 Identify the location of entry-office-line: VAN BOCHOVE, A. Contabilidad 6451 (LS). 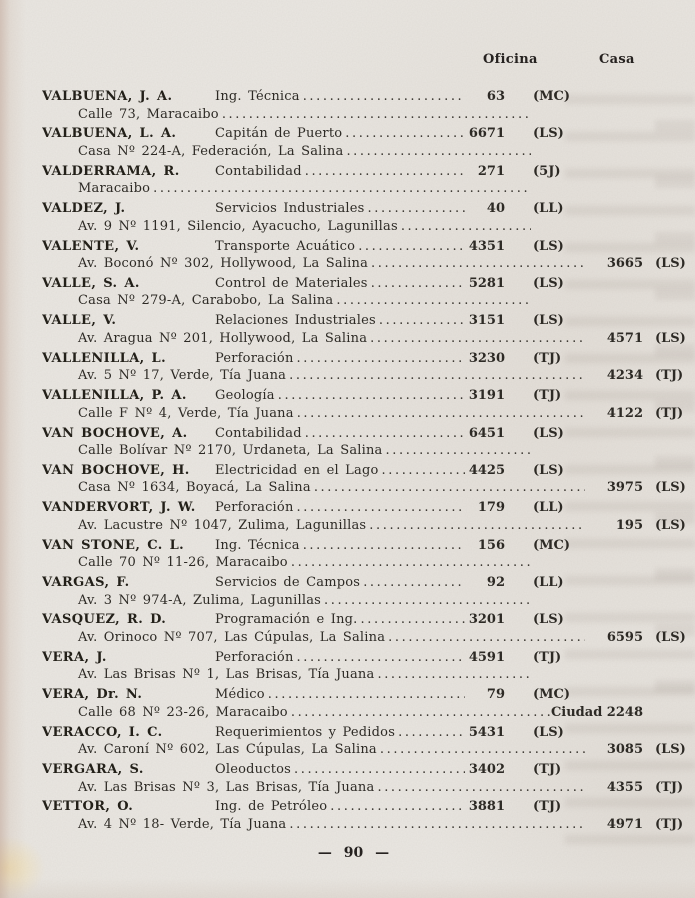
(368, 434).